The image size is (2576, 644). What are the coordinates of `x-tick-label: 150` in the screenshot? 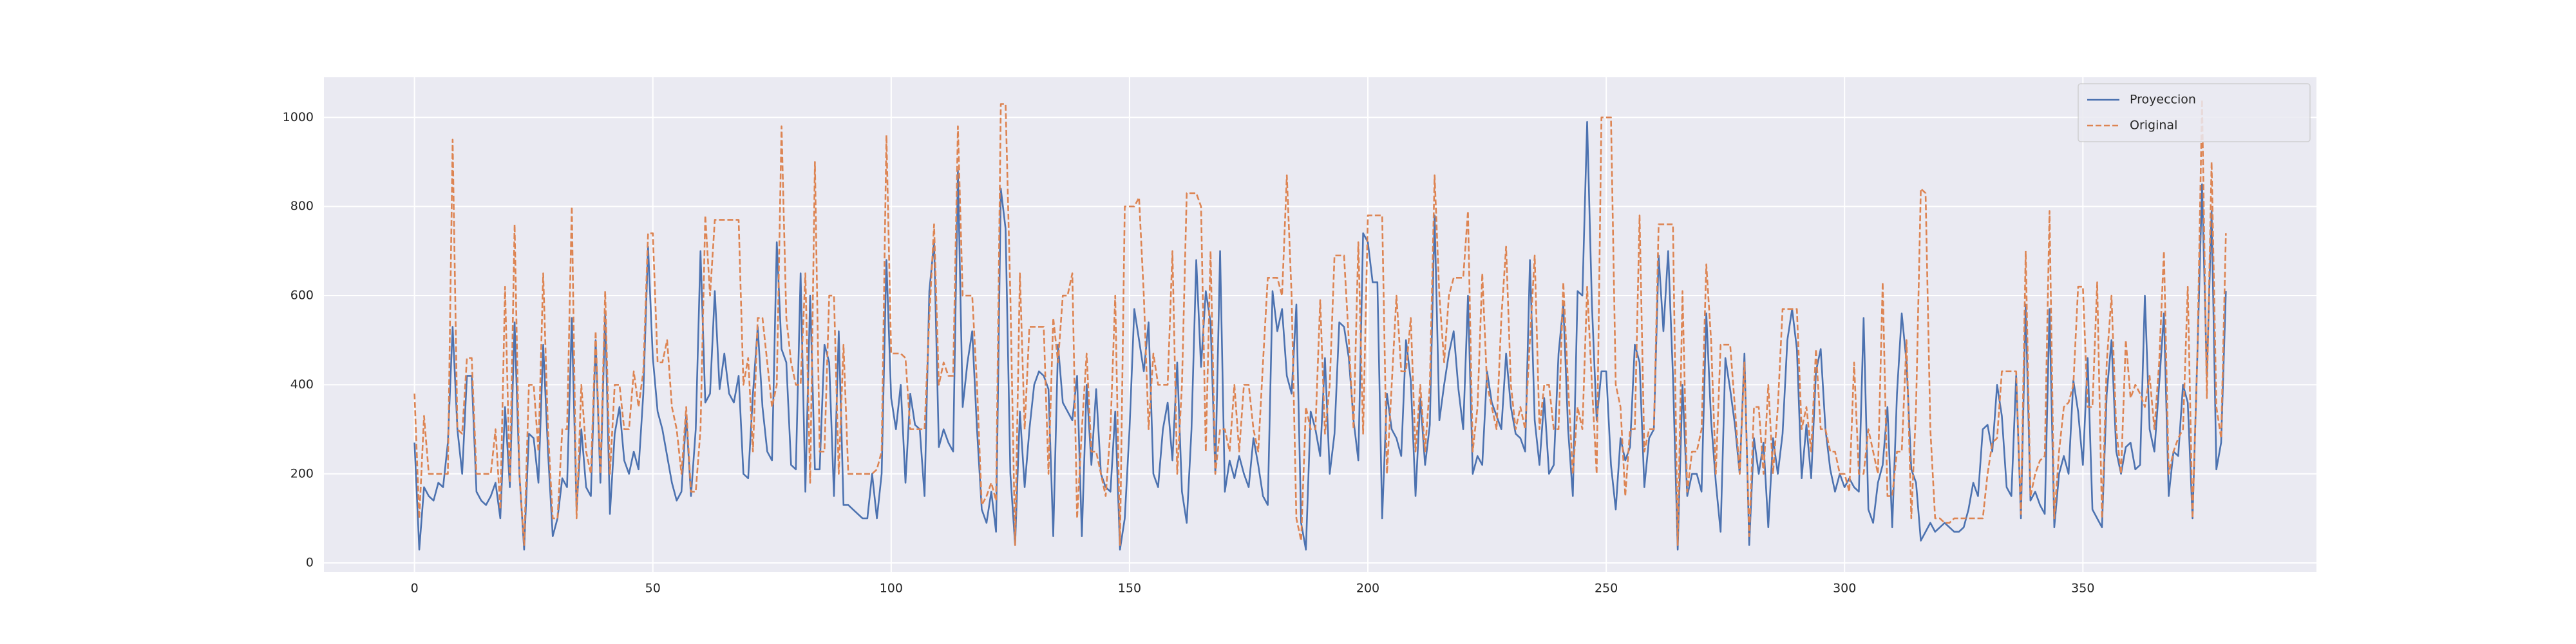 It's located at (1129, 589).